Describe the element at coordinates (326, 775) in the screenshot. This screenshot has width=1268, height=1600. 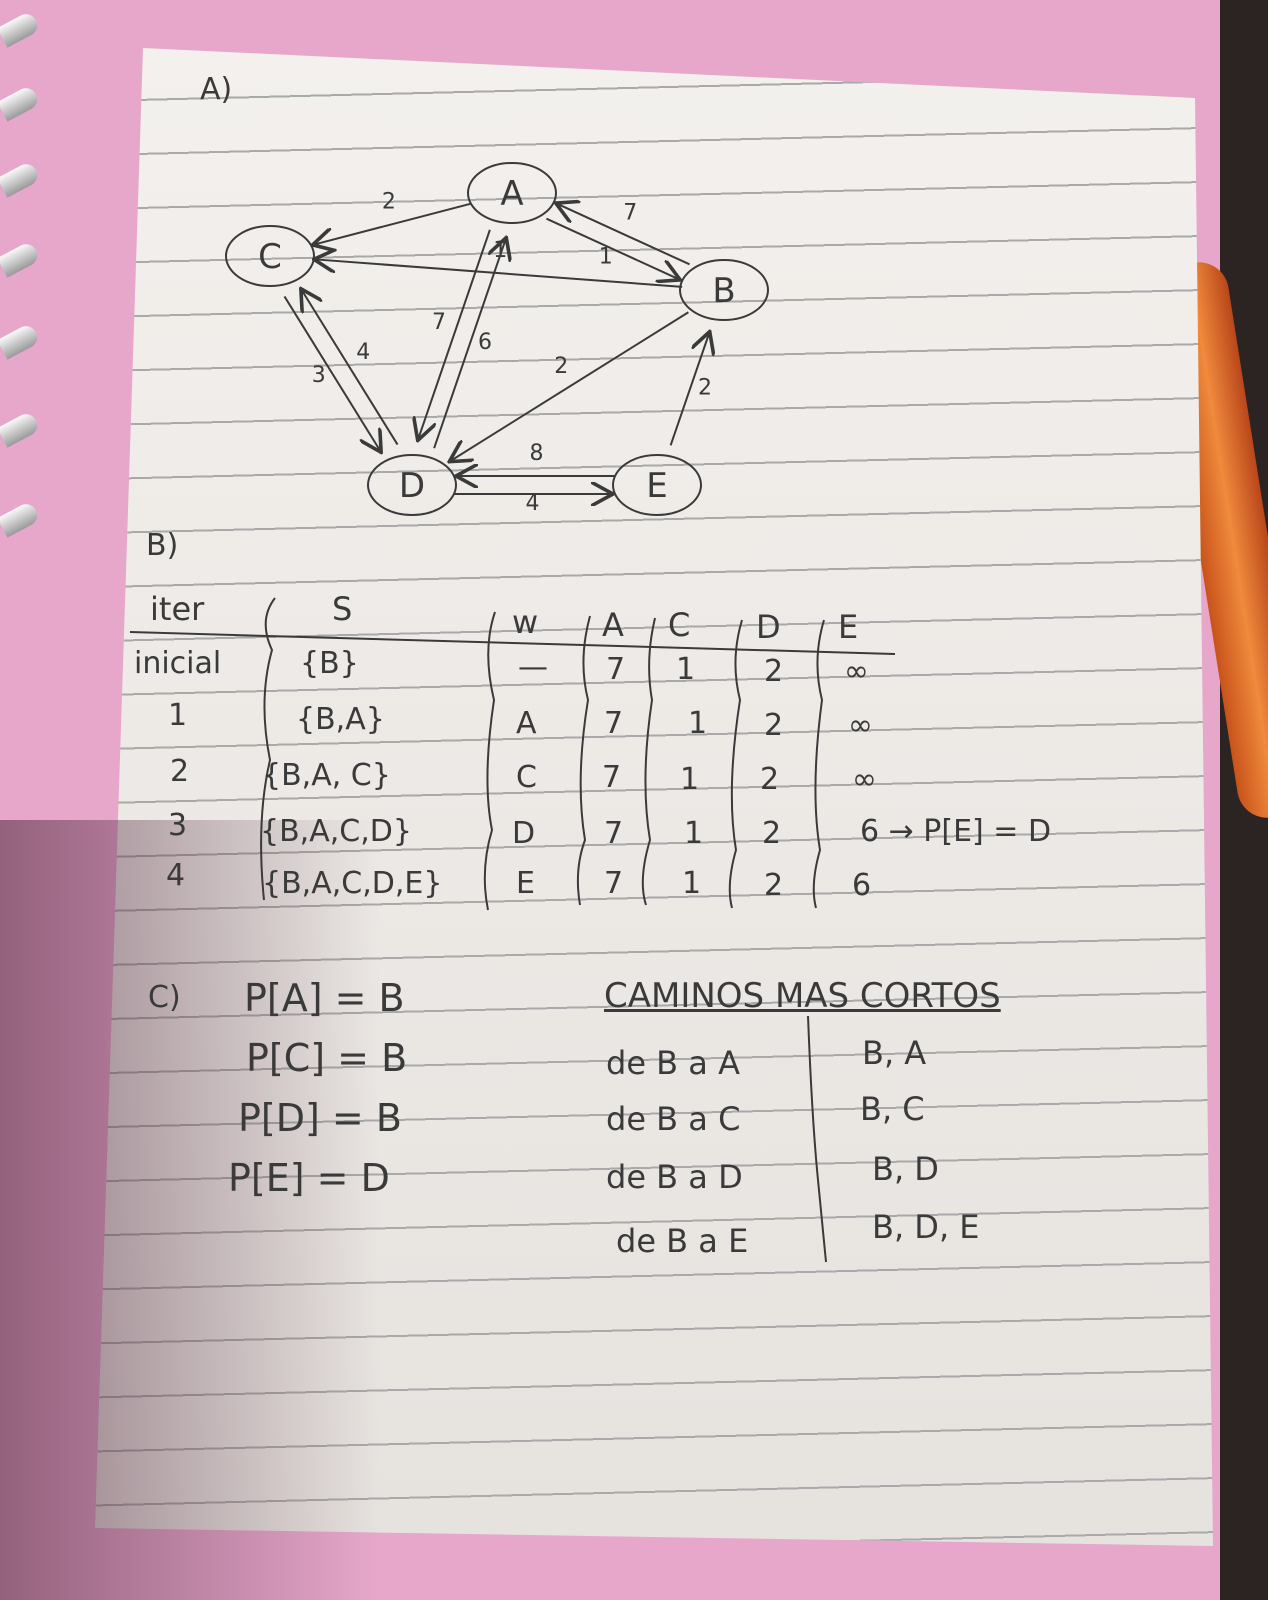
I see `table-cell-s: {B,A, C}` at that location.